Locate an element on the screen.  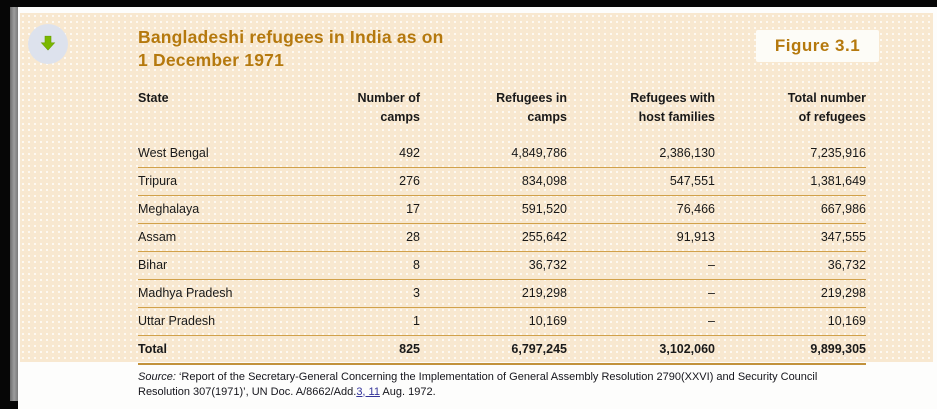
cell-camps: 825 is located at coordinates (359, 350).